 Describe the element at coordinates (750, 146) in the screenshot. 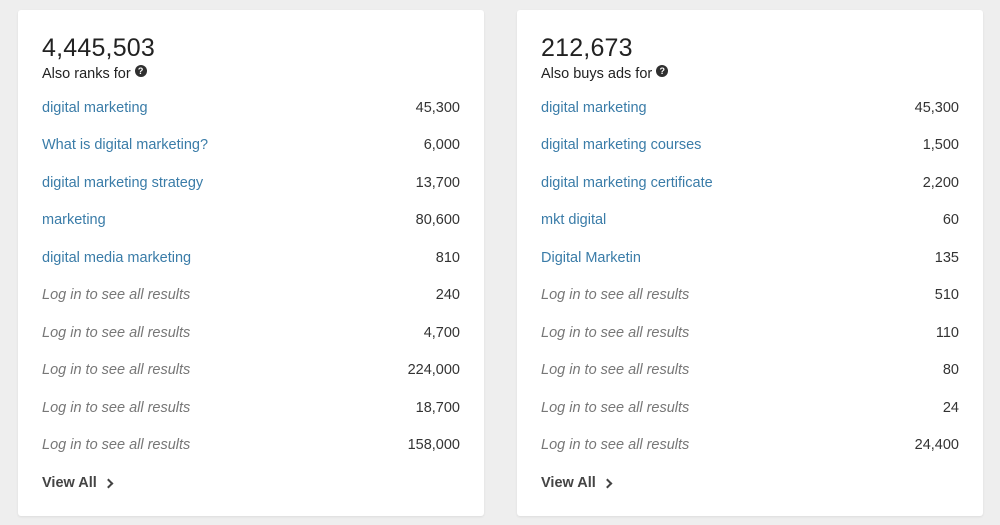

I see `list-item: digital marketing courses 1,500` at that location.